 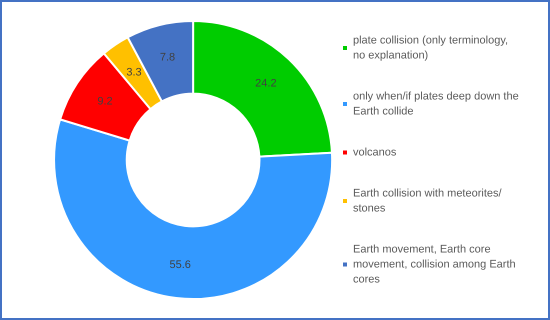 I want to click on legend-label: volcanos, so click(x=375, y=152).